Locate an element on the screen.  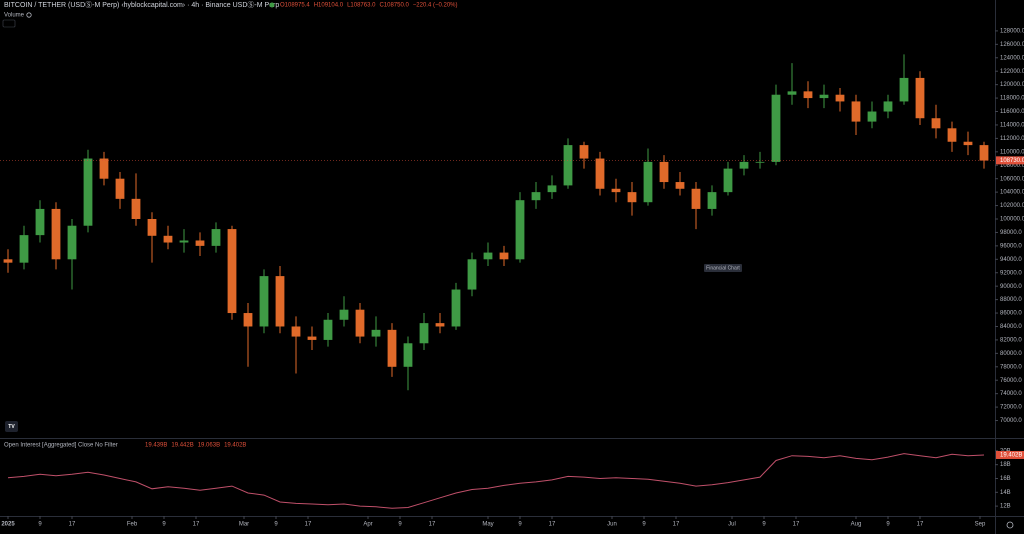
ohlc-value: C108750.0 is located at coordinates (394, 6).